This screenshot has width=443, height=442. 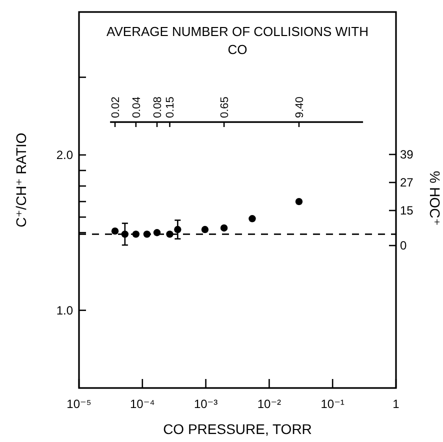 What do you see at coordinates (79, 404) in the screenshot?
I see `x-tick-label: 10⁻⁵` at bounding box center [79, 404].